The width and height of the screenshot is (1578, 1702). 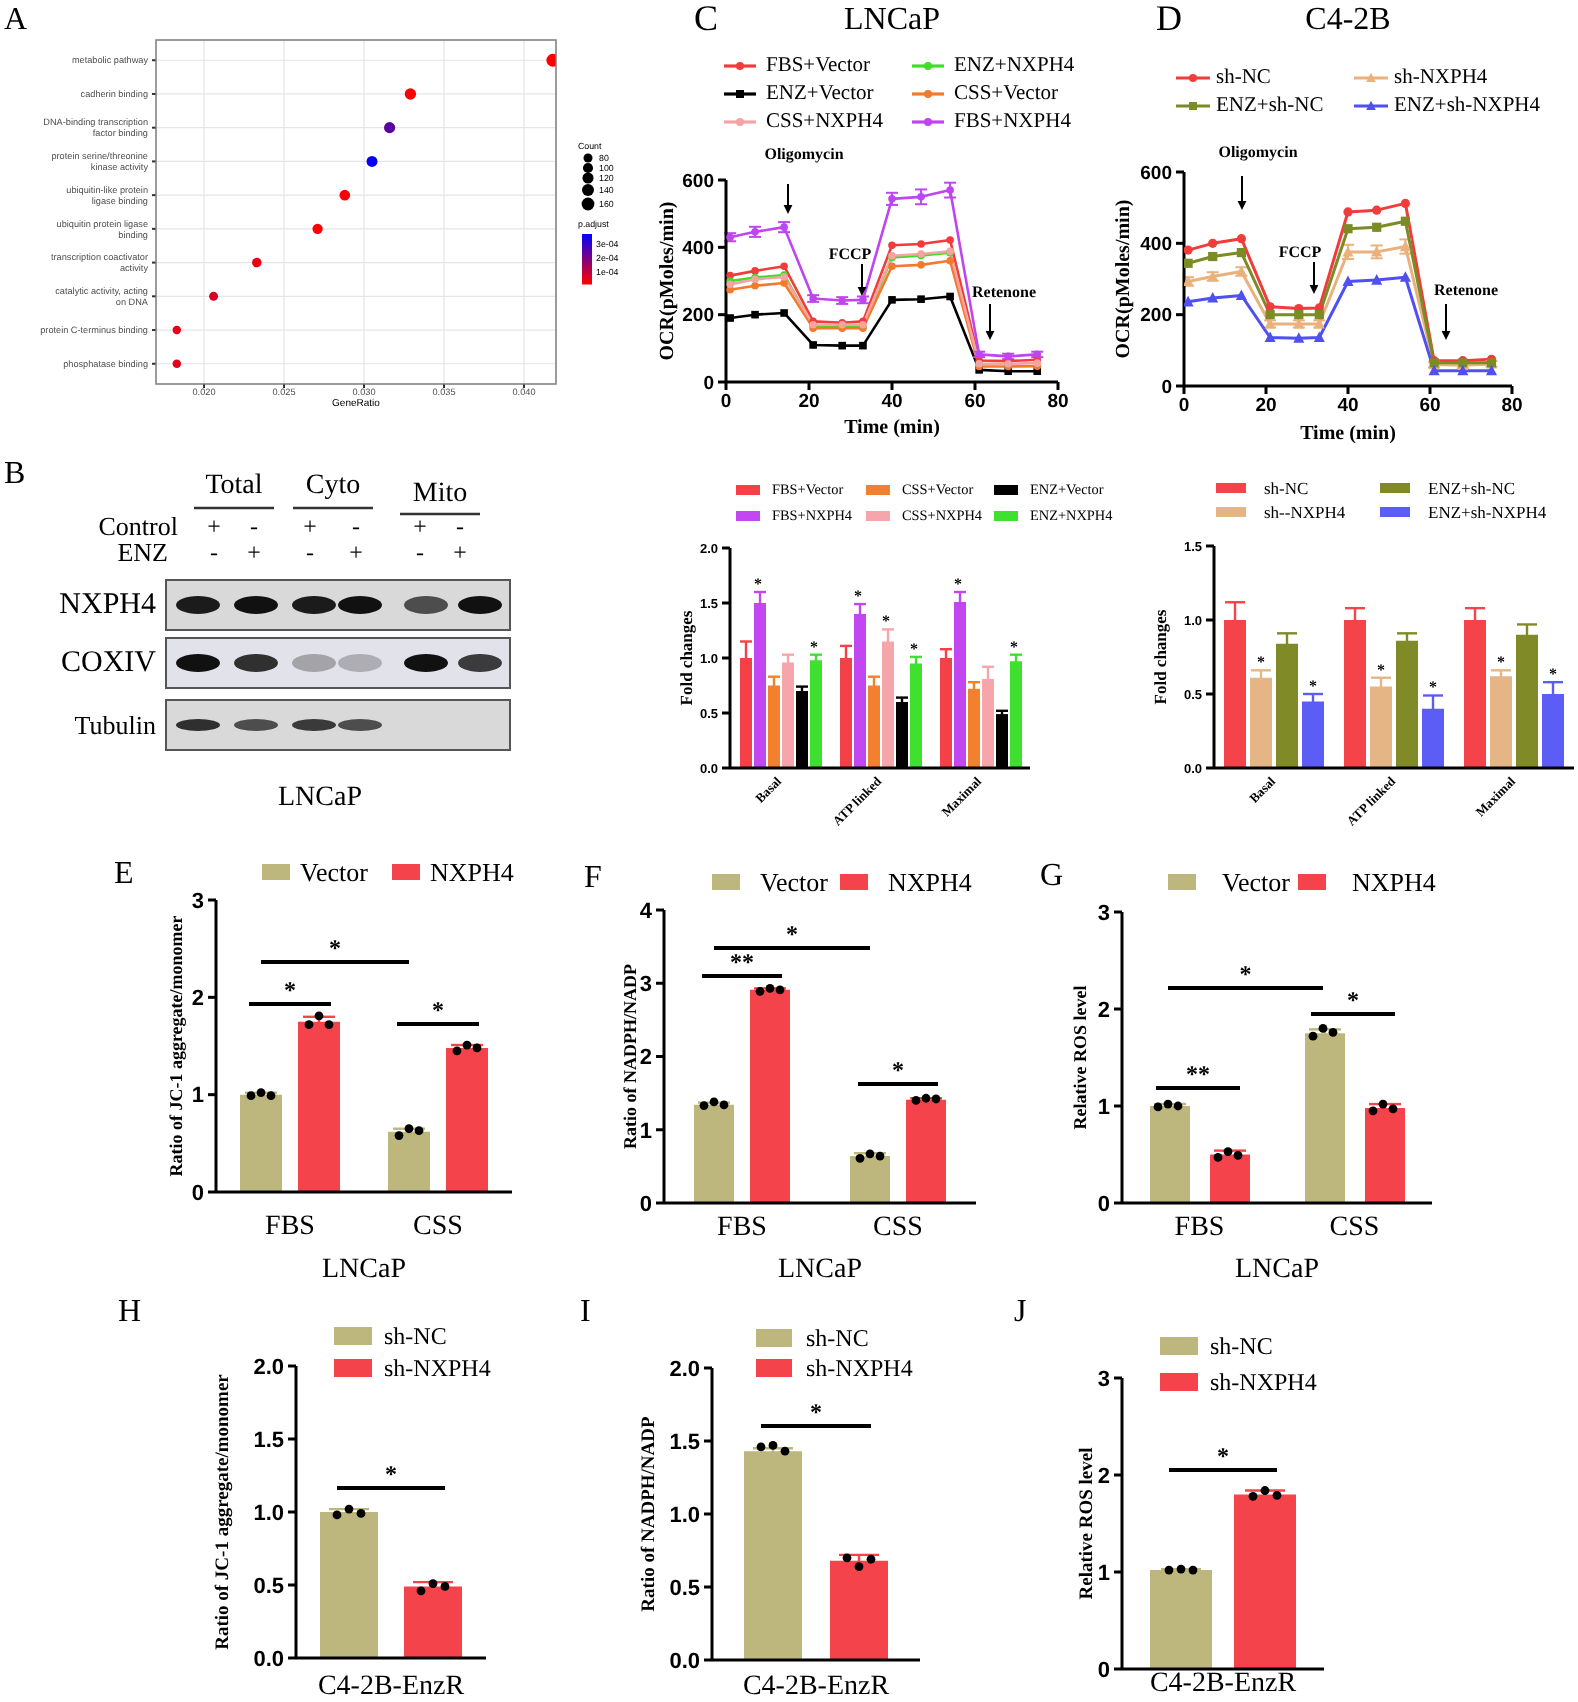 I want to click on category-label: NXPH4, so click(x=107, y=605).